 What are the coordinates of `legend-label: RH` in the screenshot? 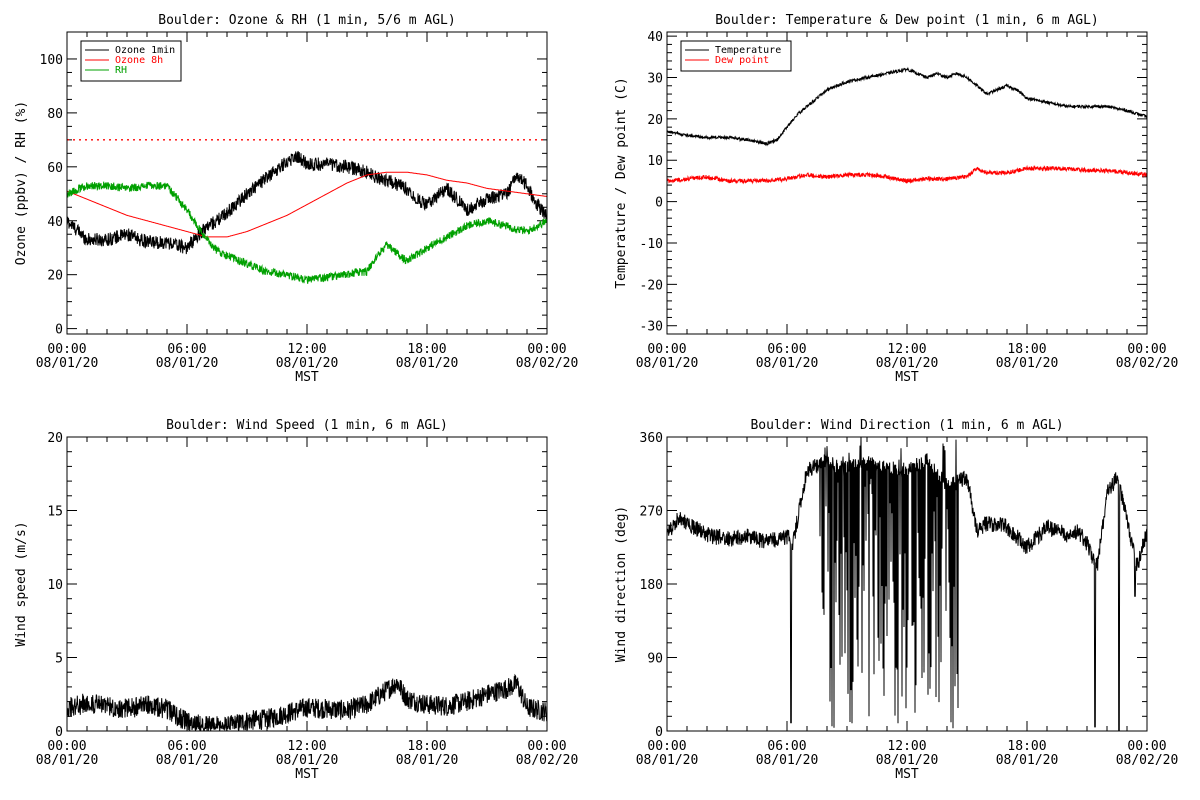 It's located at (121, 70).